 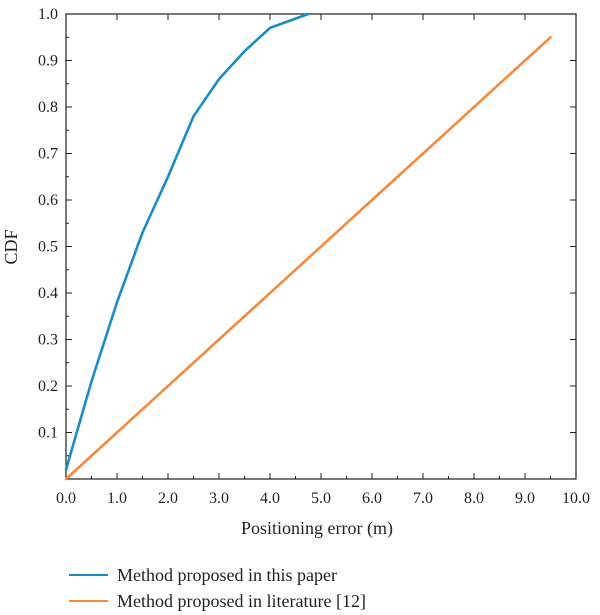 What do you see at coordinates (48, 386) in the screenshot?
I see `y-tick-label: 0.2` at bounding box center [48, 386].